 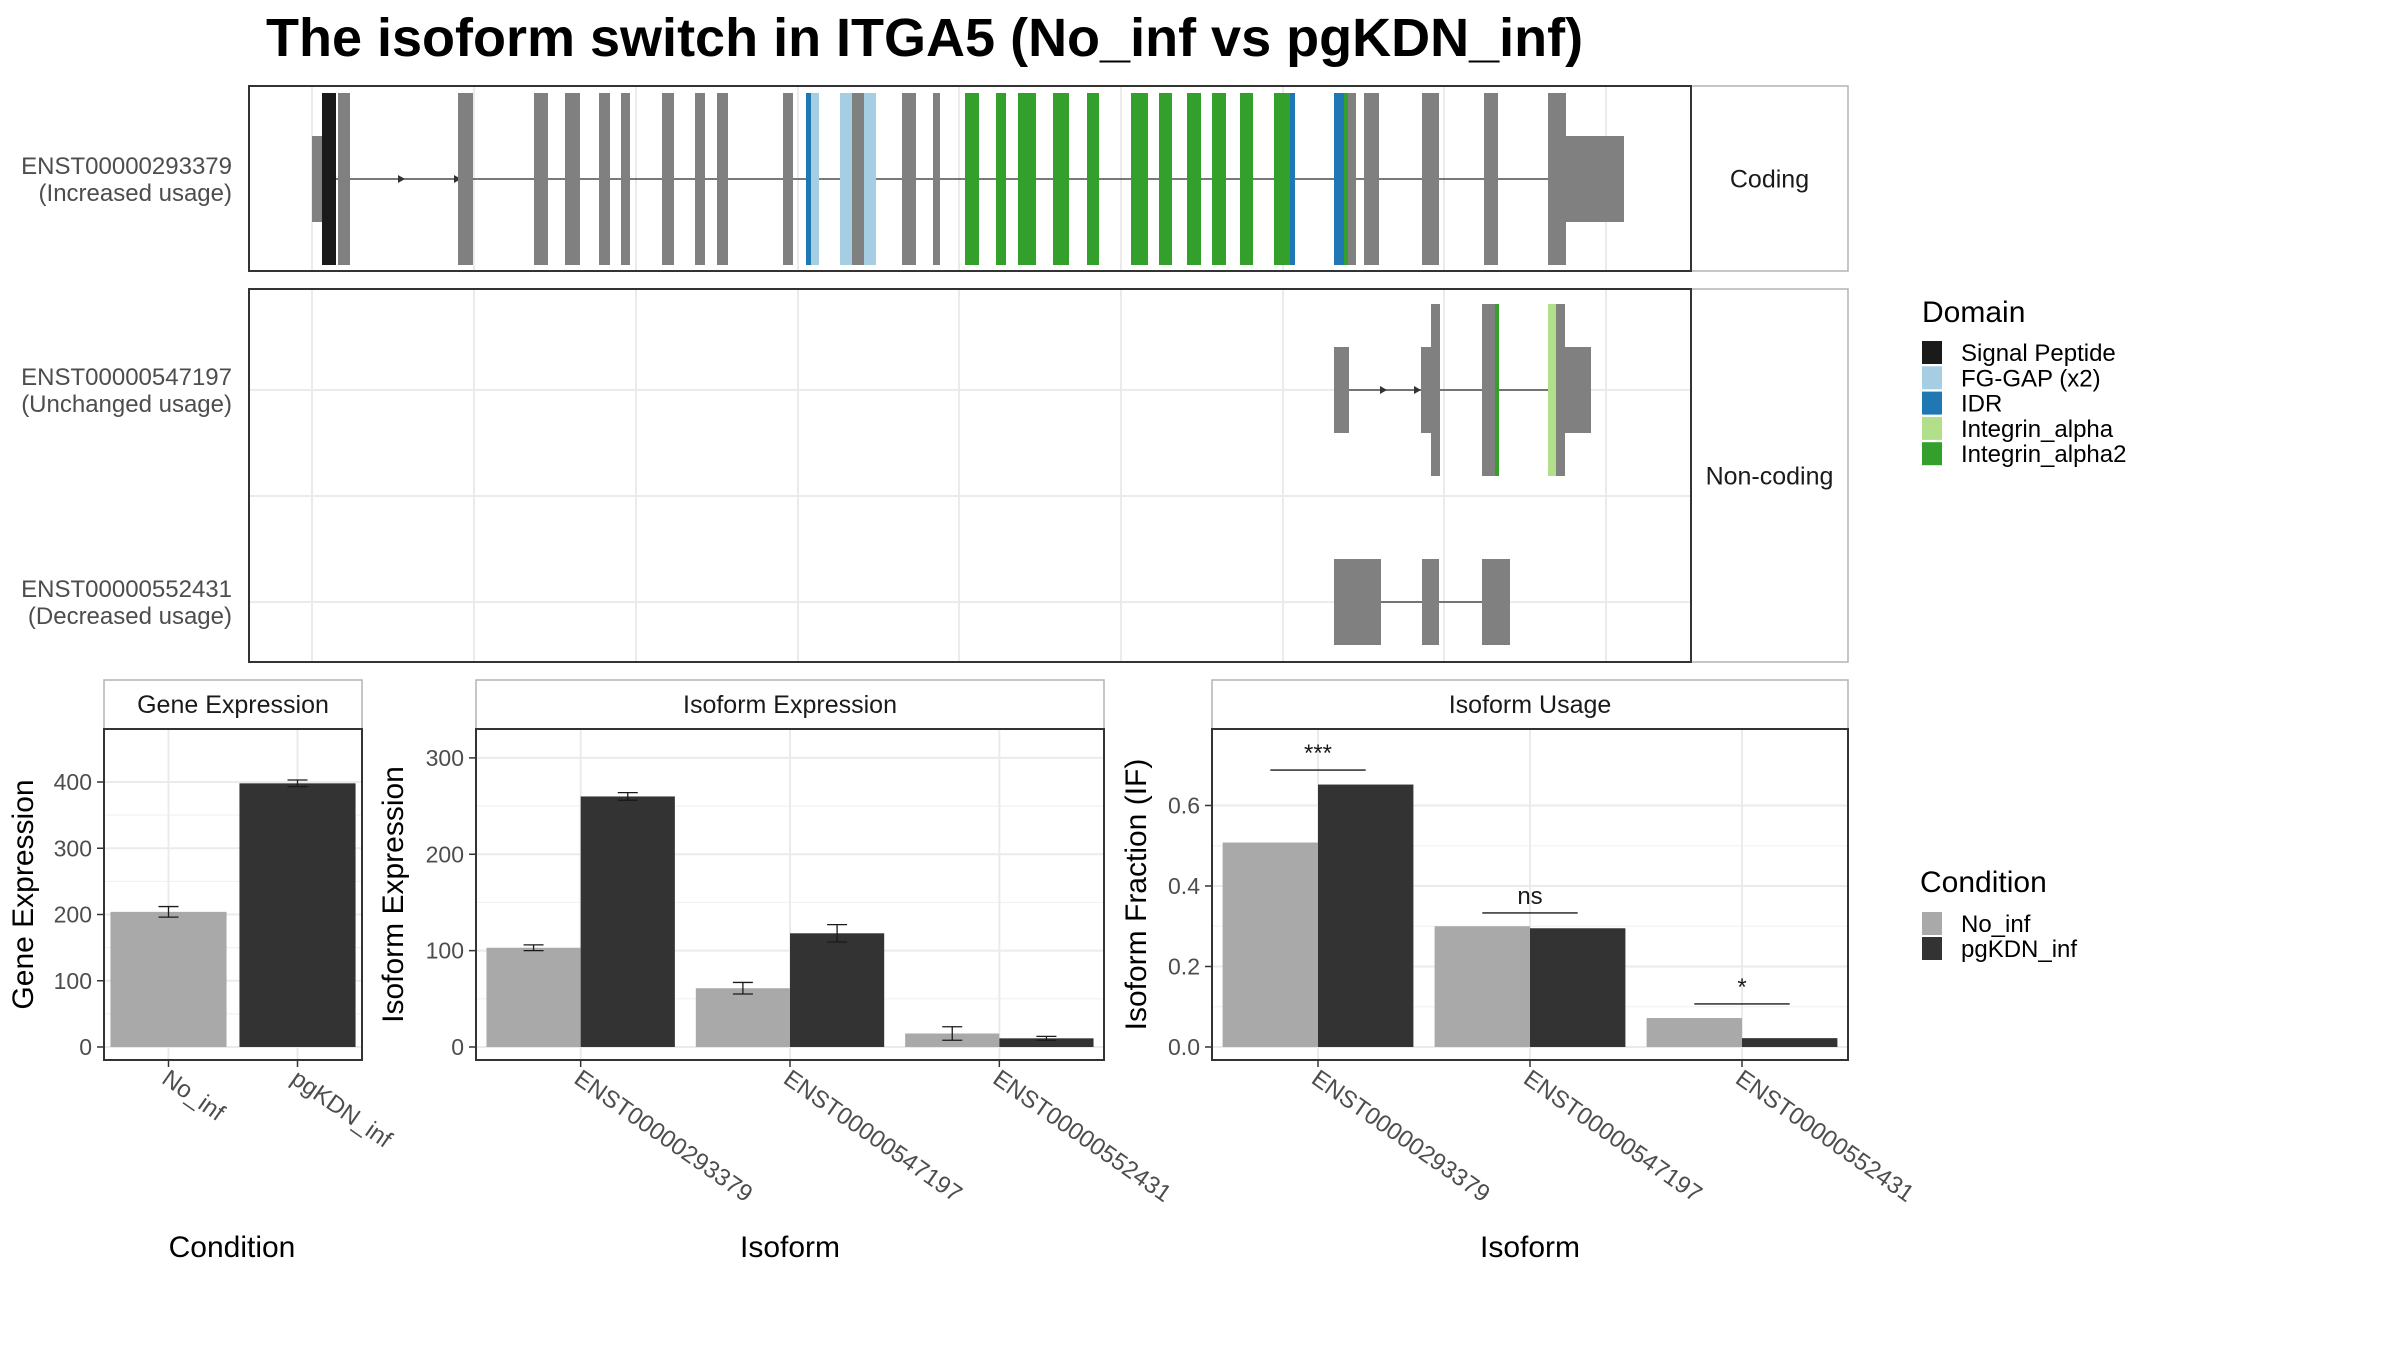 I want to click on x-axis-title: Condition, so click(x=232, y=1247).